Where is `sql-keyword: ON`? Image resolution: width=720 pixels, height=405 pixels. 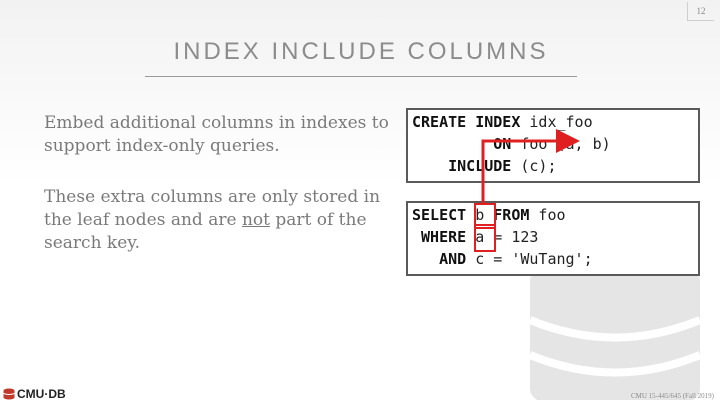 sql-keyword: ON is located at coordinates (502, 144).